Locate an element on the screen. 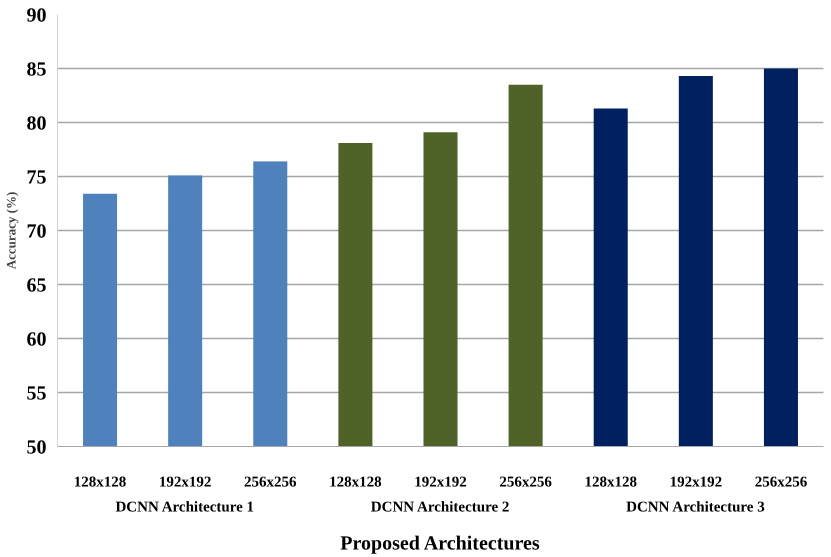 The width and height of the screenshot is (831, 557). y-tick-label: 50 is located at coordinates (36, 447).